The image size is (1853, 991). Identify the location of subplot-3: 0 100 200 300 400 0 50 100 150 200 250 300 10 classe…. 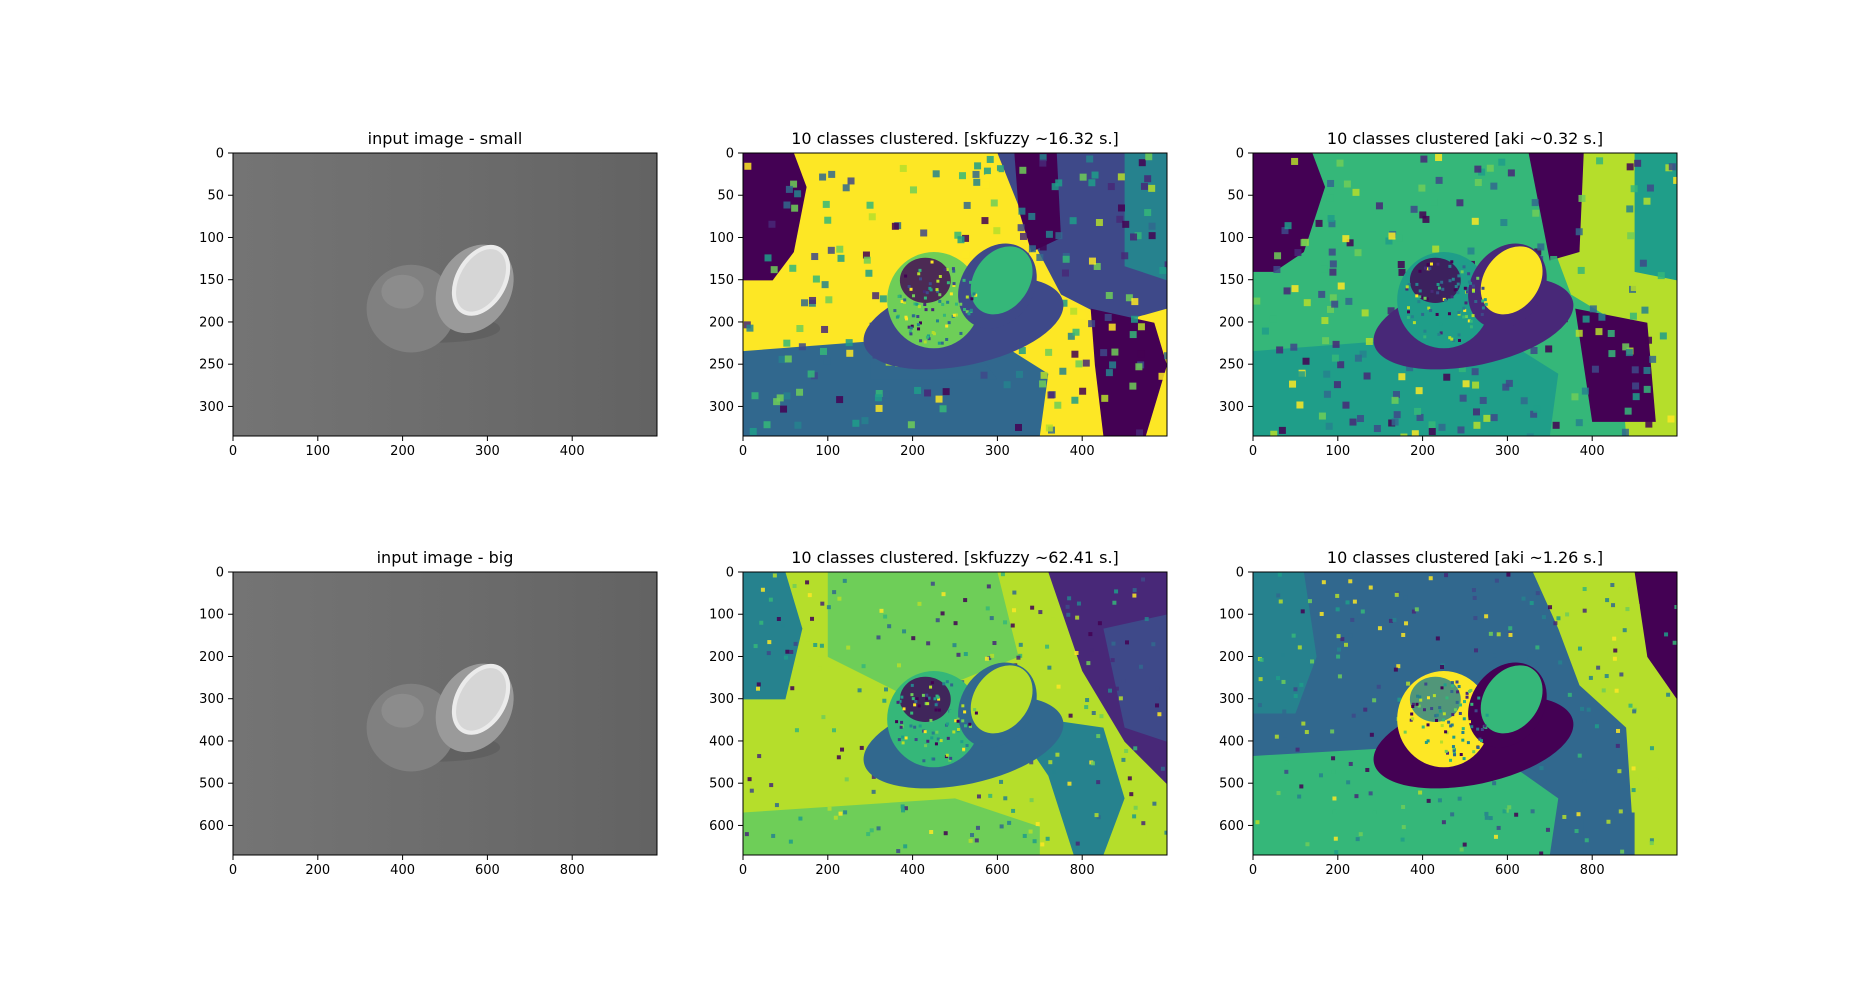
(1448, 294).